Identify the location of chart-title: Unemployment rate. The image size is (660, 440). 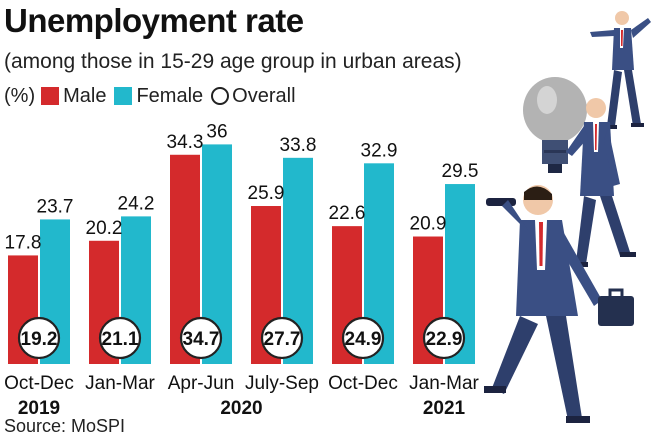
(154, 20).